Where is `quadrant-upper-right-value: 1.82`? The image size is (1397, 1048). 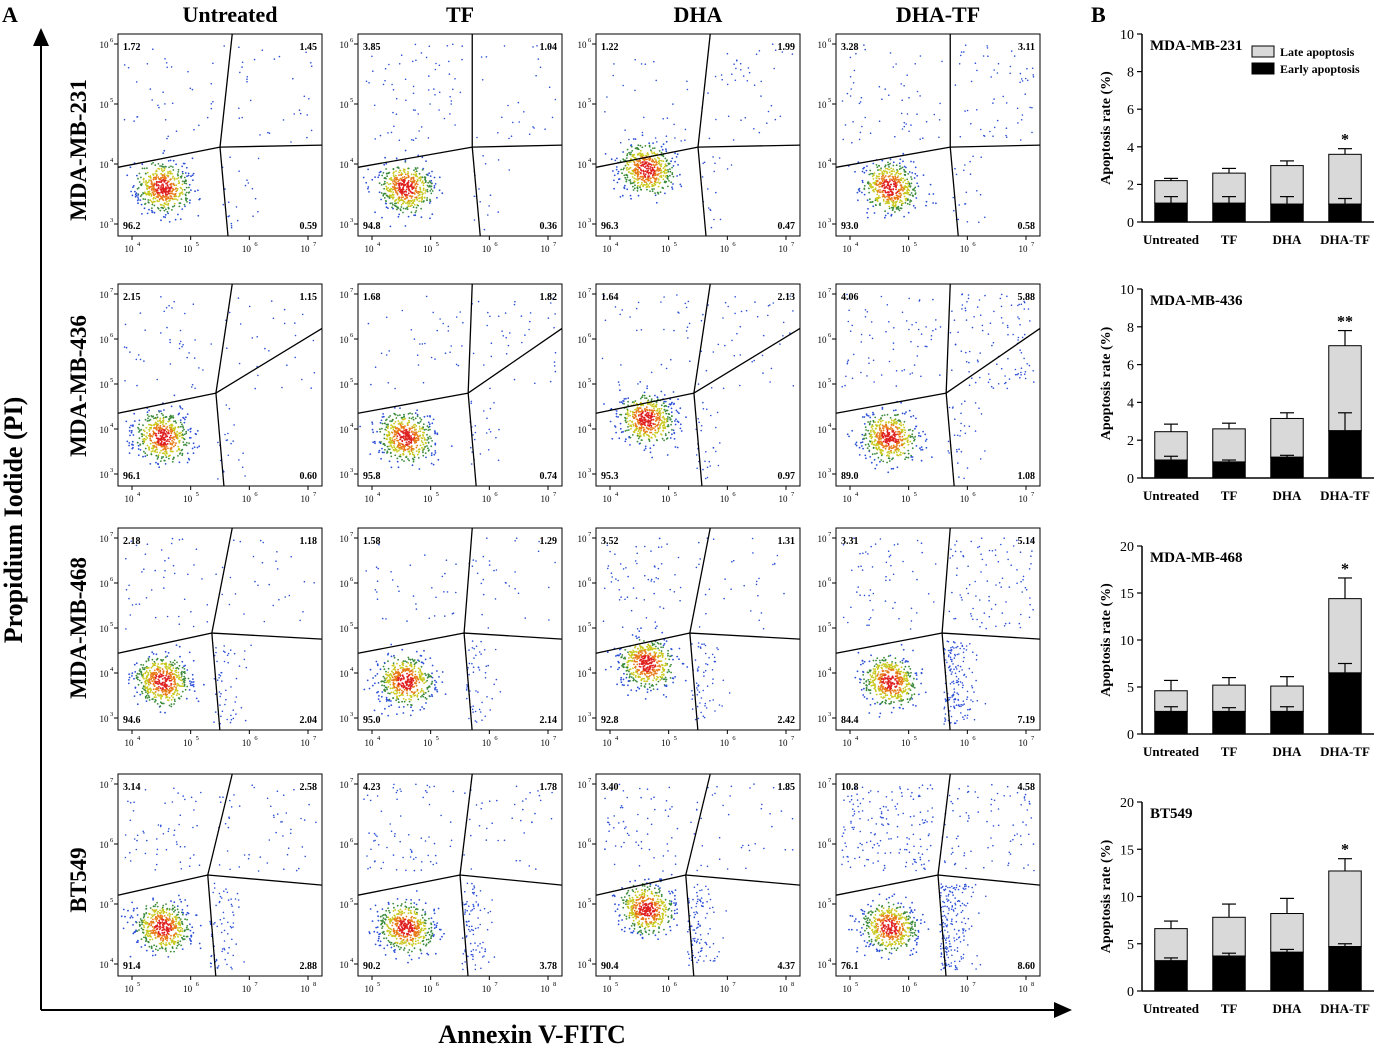 quadrant-upper-right-value: 1.82 is located at coordinates (549, 297).